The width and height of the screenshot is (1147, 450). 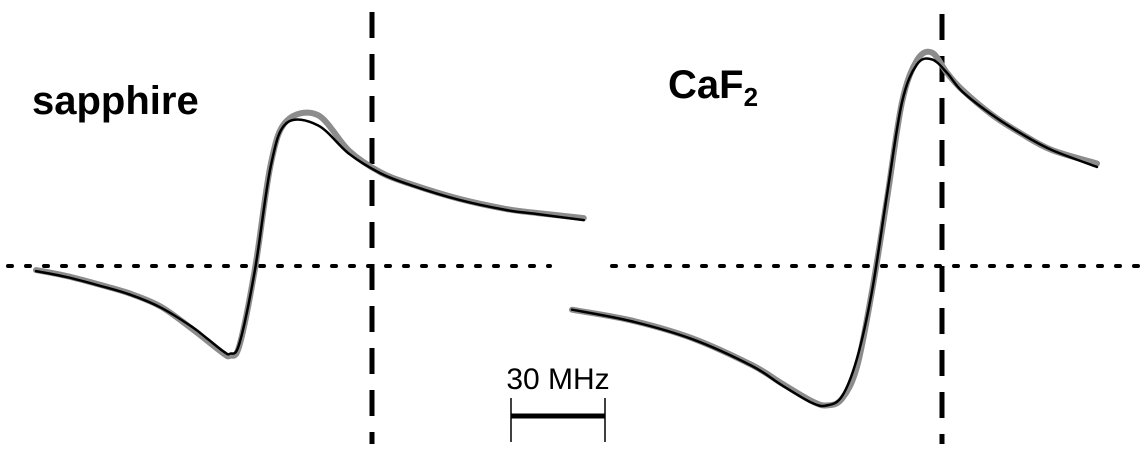 I want to click on panel-title-caf2-base: CaF, so click(x=706, y=85).